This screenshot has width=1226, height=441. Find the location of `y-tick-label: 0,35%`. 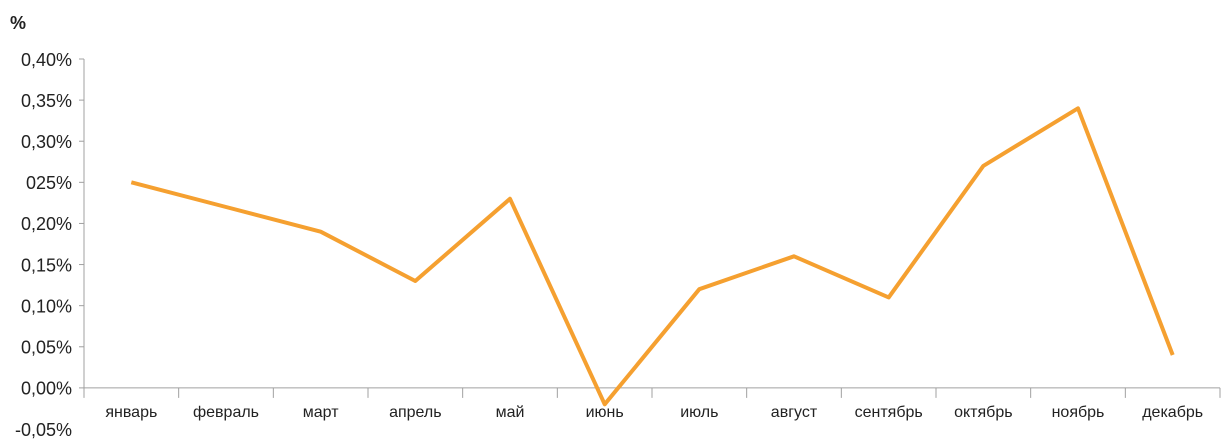

y-tick-label: 0,35% is located at coordinates (46, 101).